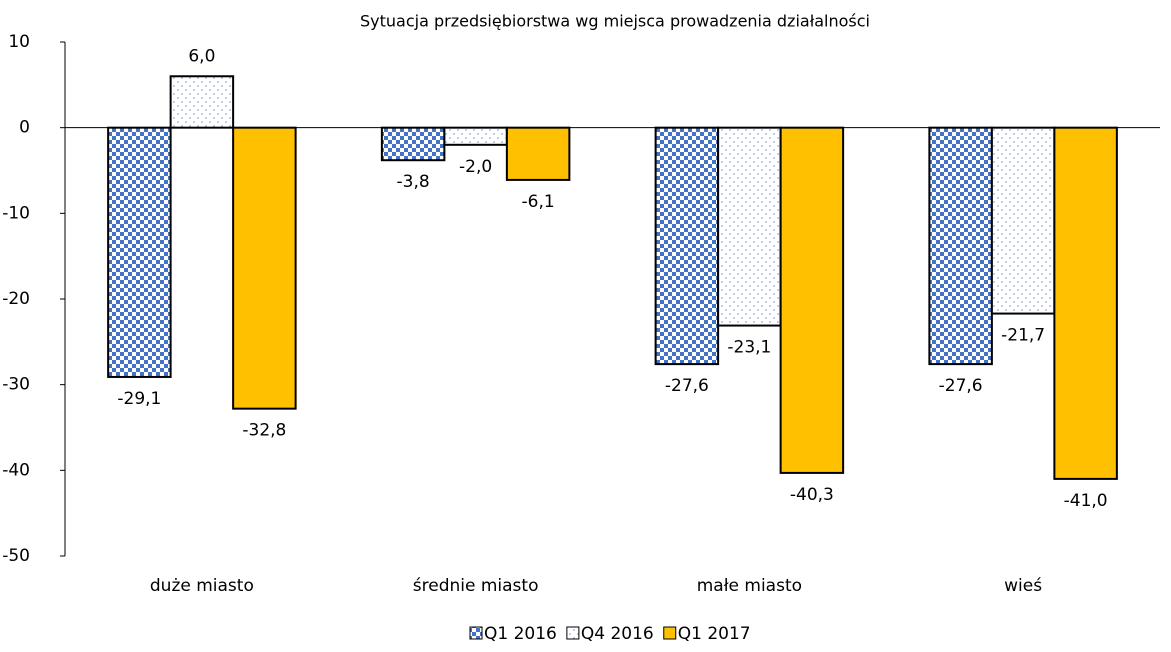  I want to click on y-tick-label: -50, so click(16, 556).